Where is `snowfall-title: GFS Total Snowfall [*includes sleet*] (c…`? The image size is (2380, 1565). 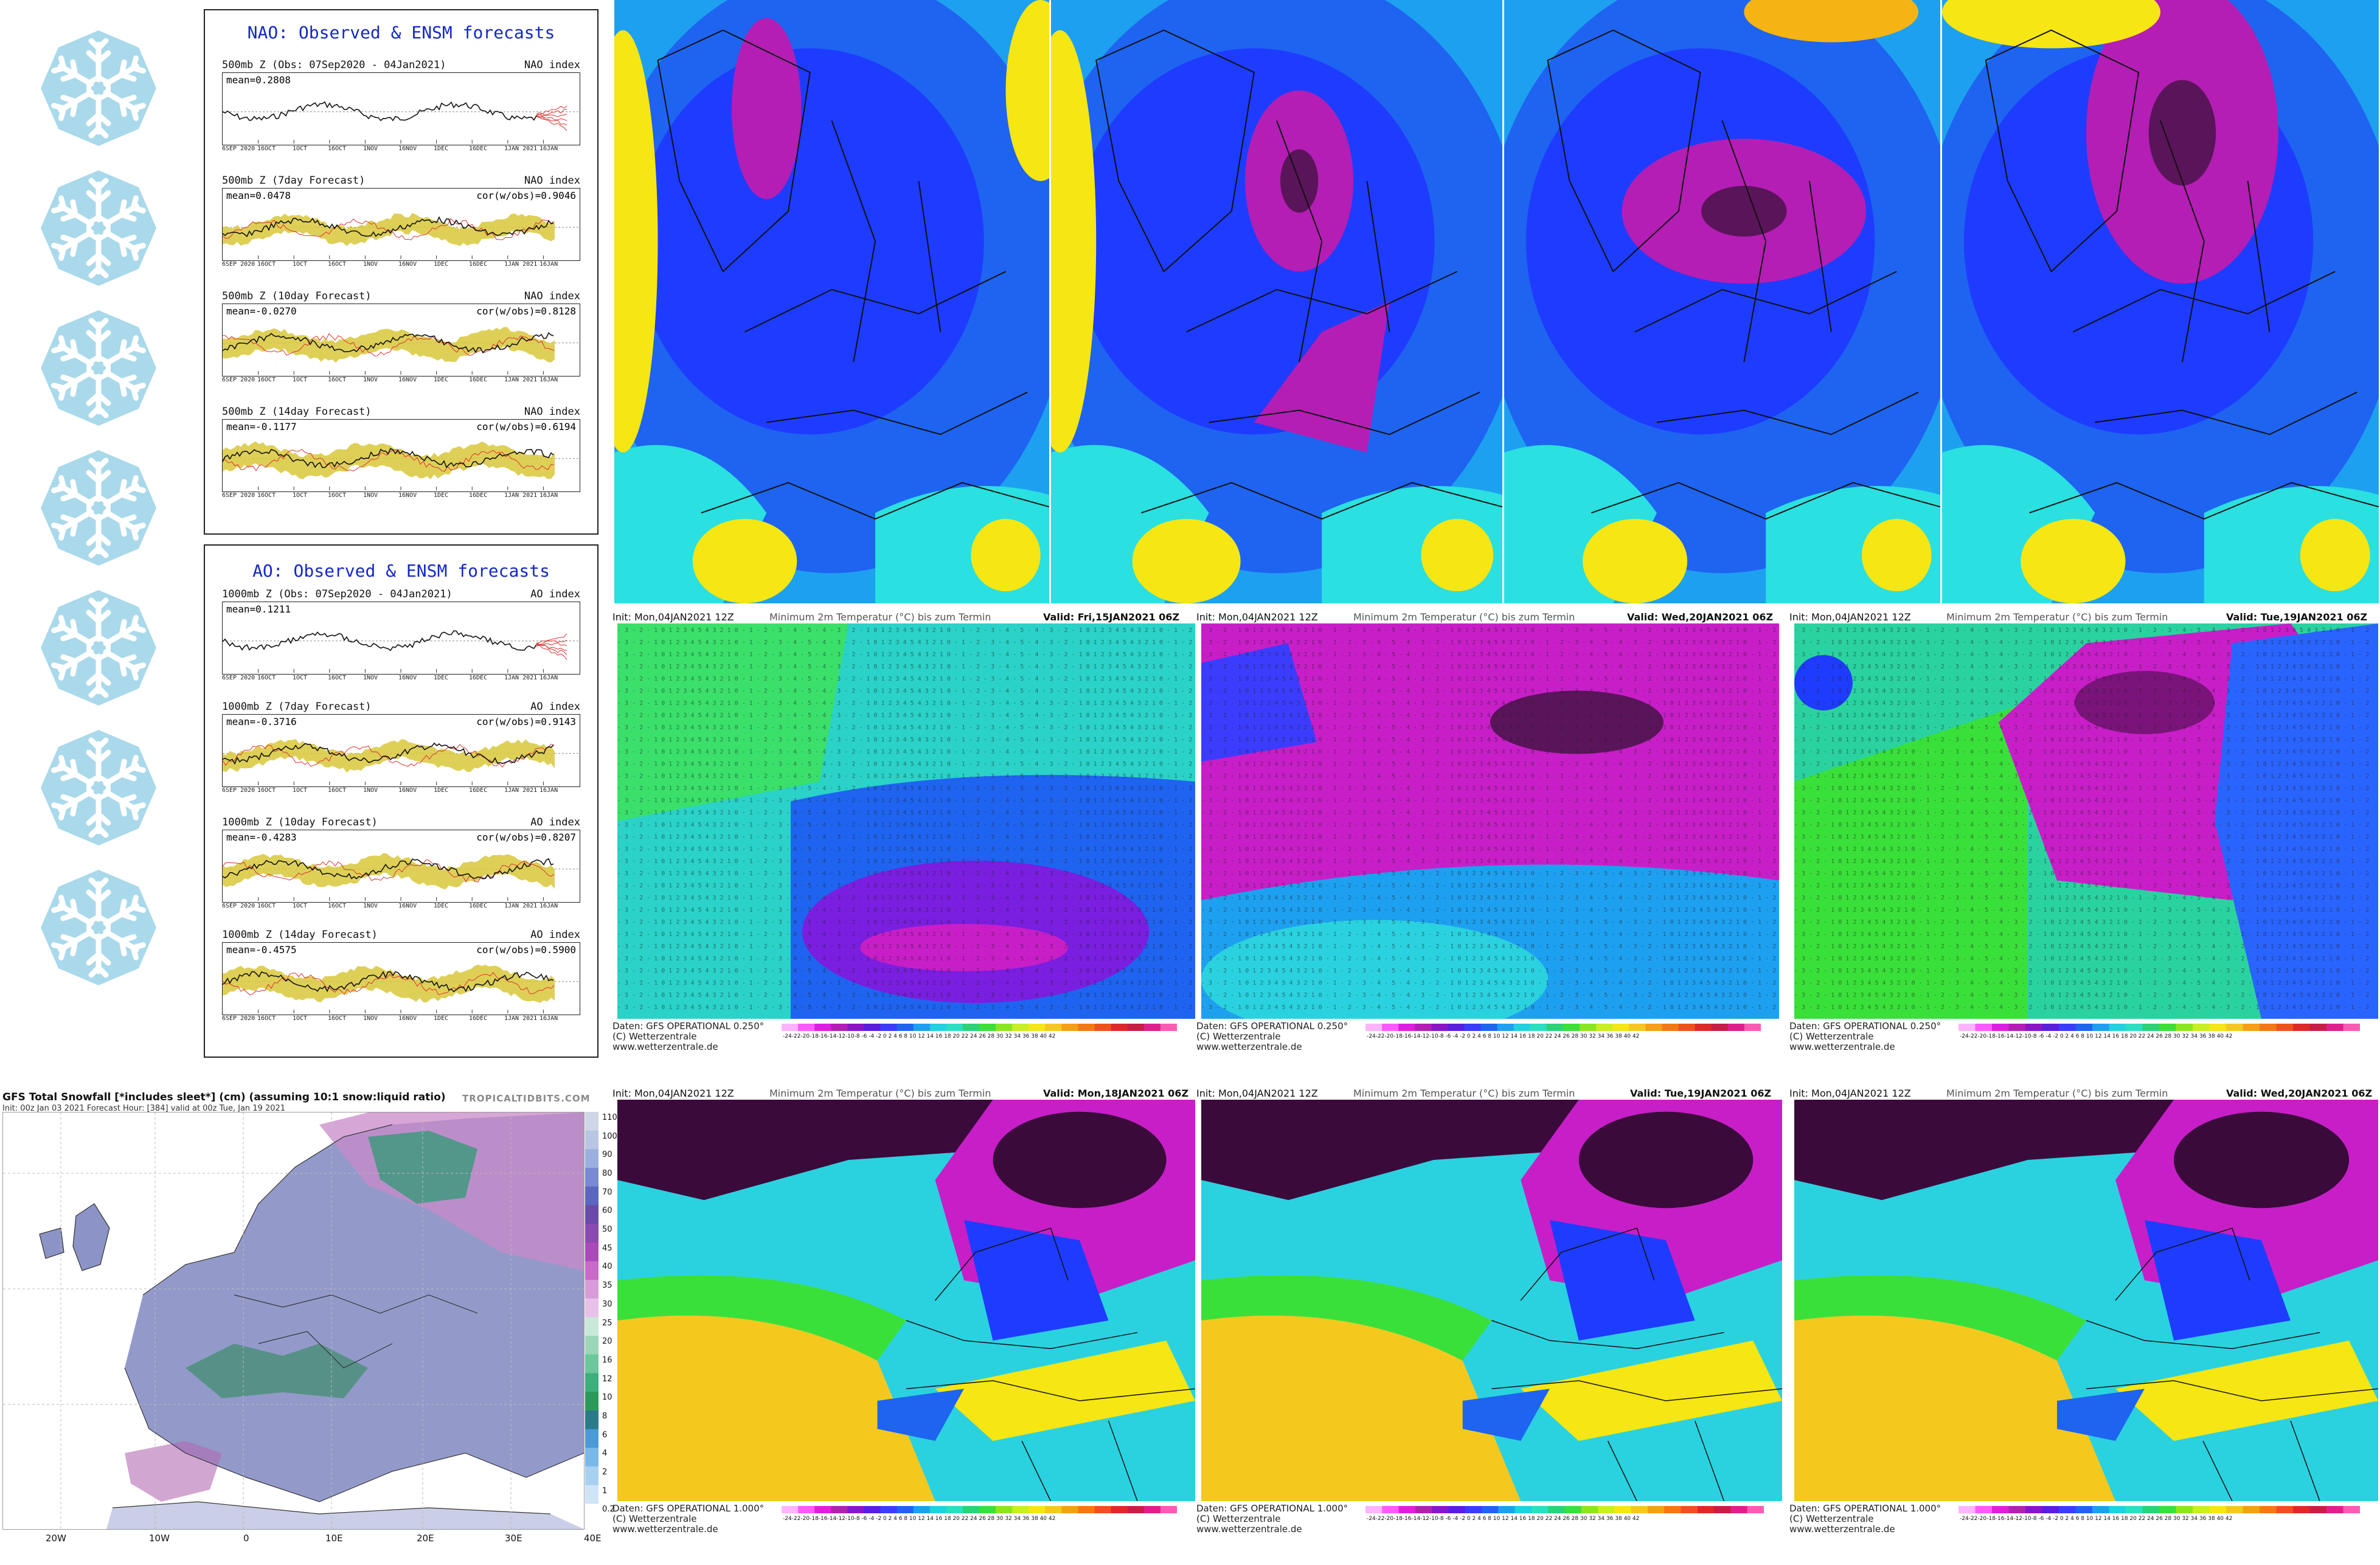
snowfall-title: GFS Total Snowfall [*includes sleet*] (c… is located at coordinates (224, 1097).